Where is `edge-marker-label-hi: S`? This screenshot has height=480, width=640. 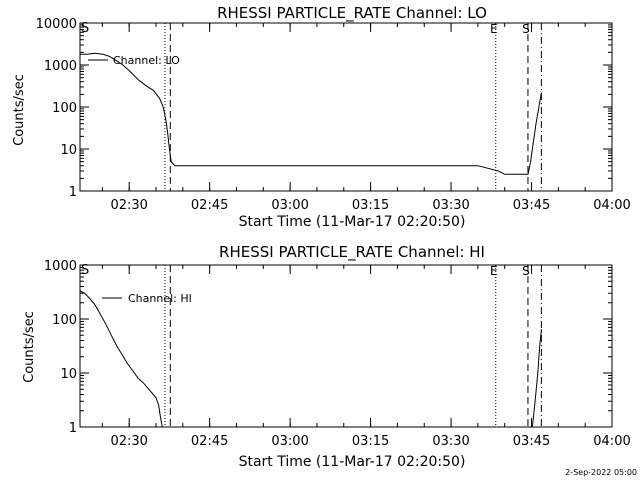 edge-marker-label-hi: S is located at coordinates (85, 270).